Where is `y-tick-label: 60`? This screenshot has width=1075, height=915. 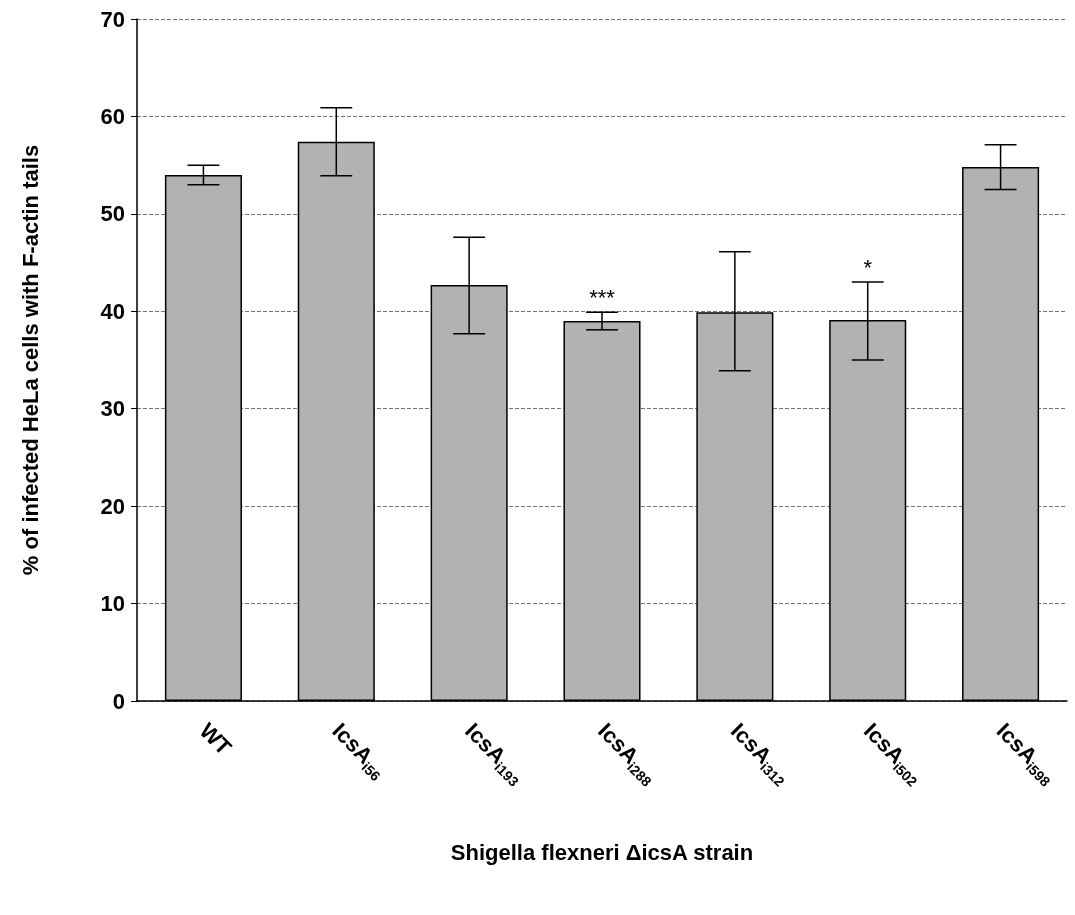 y-tick-label: 60 is located at coordinates (112, 116).